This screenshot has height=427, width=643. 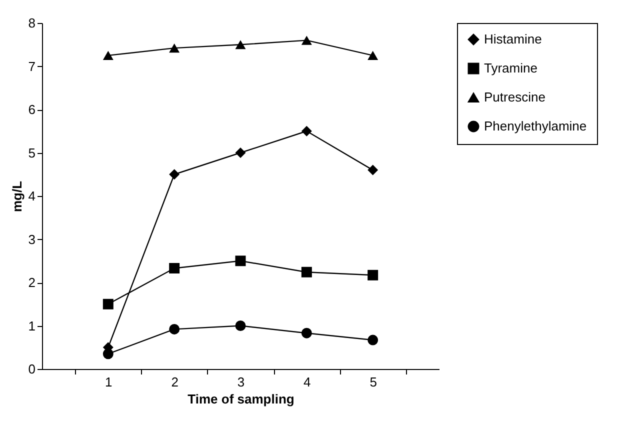 I want to click on x-tick-label: 4, so click(x=307, y=382).